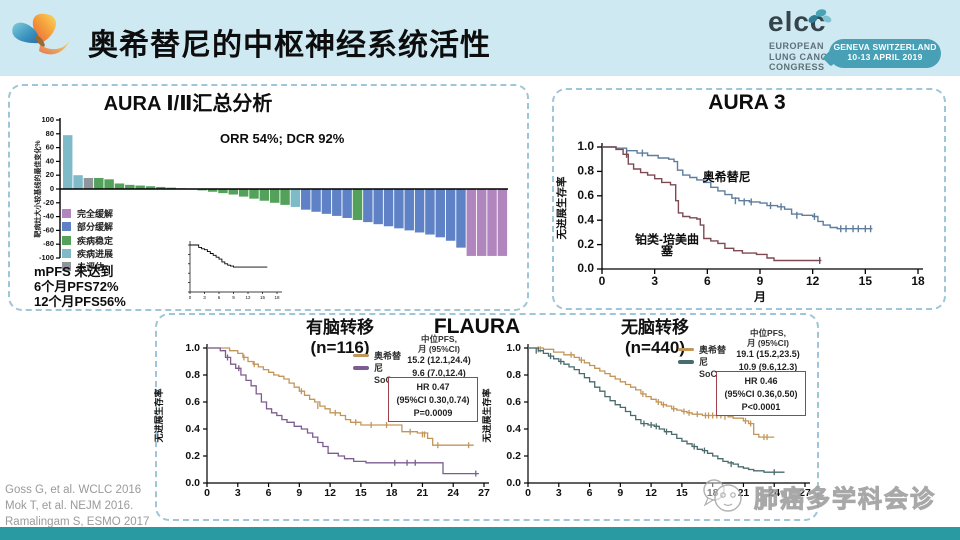 The height and width of the screenshot is (540, 960). What do you see at coordinates (235, 270) in the screenshot?
I see `aura12-pfs-inset-chart: 0 3 6 9 12 15 18` at bounding box center [235, 270].